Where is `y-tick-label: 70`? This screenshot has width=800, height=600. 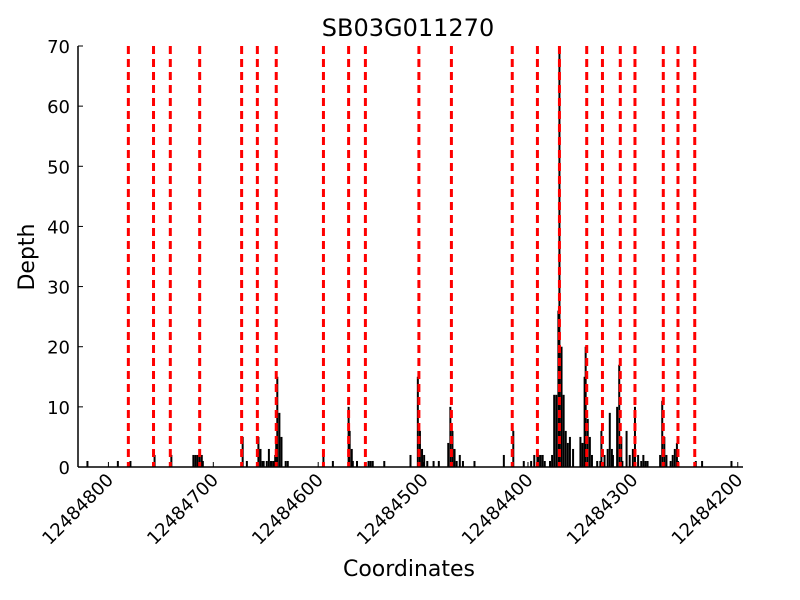
y-tick-label: 70 is located at coordinates (58, 47).